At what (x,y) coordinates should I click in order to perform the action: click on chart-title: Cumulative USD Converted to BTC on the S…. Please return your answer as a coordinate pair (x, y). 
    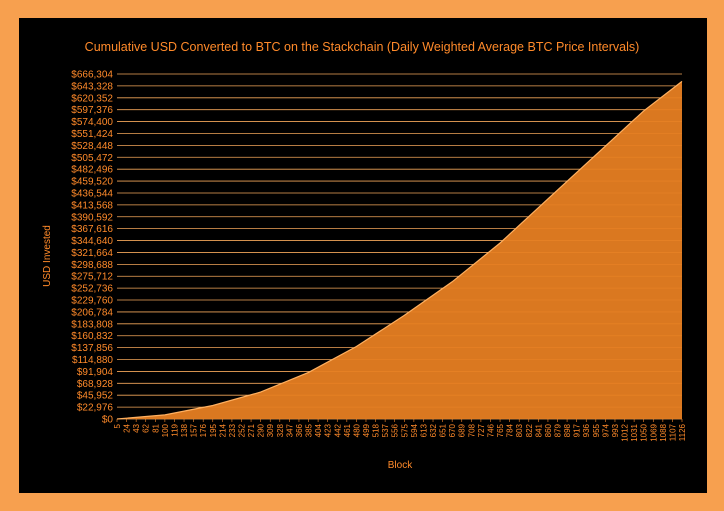
    Looking at the image, I should click on (362, 47).